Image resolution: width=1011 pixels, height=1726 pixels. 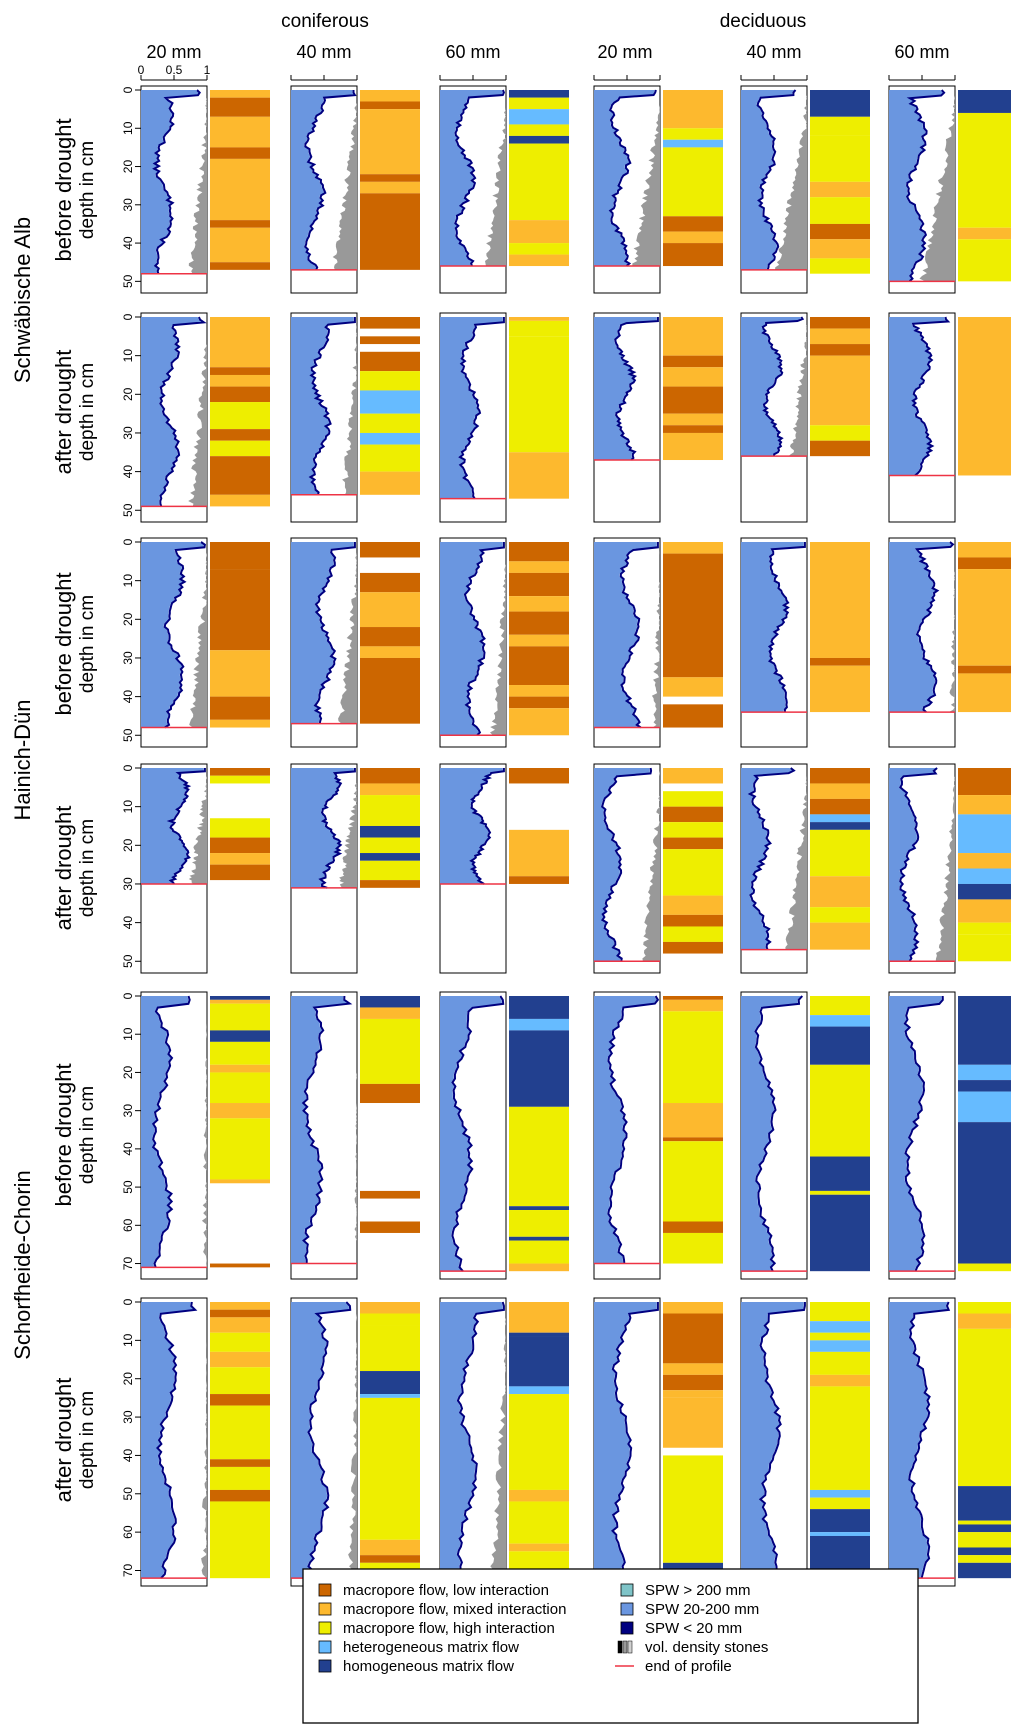 What do you see at coordinates (428, 1666) in the screenshot?
I see `legend-label: homogeneous matrix flow` at bounding box center [428, 1666].